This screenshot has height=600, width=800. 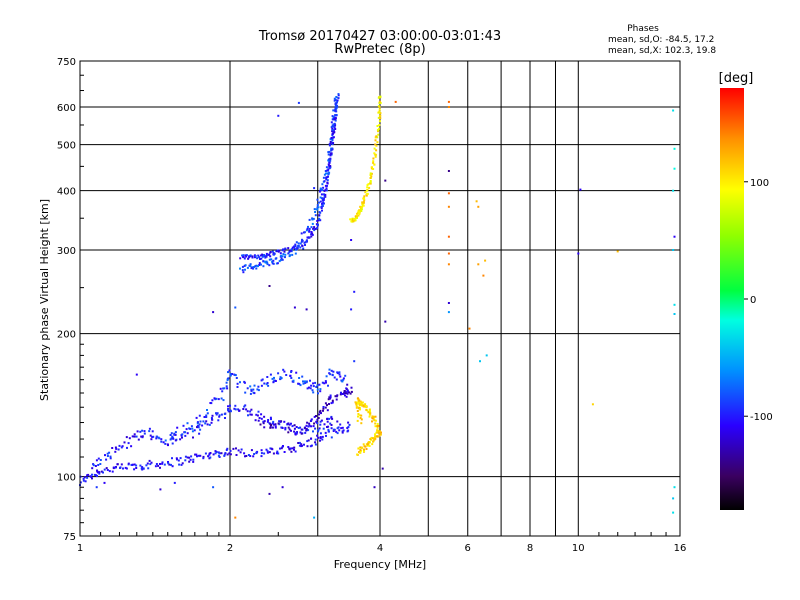 I want to click on x-tick-label: 4, so click(x=380, y=548).